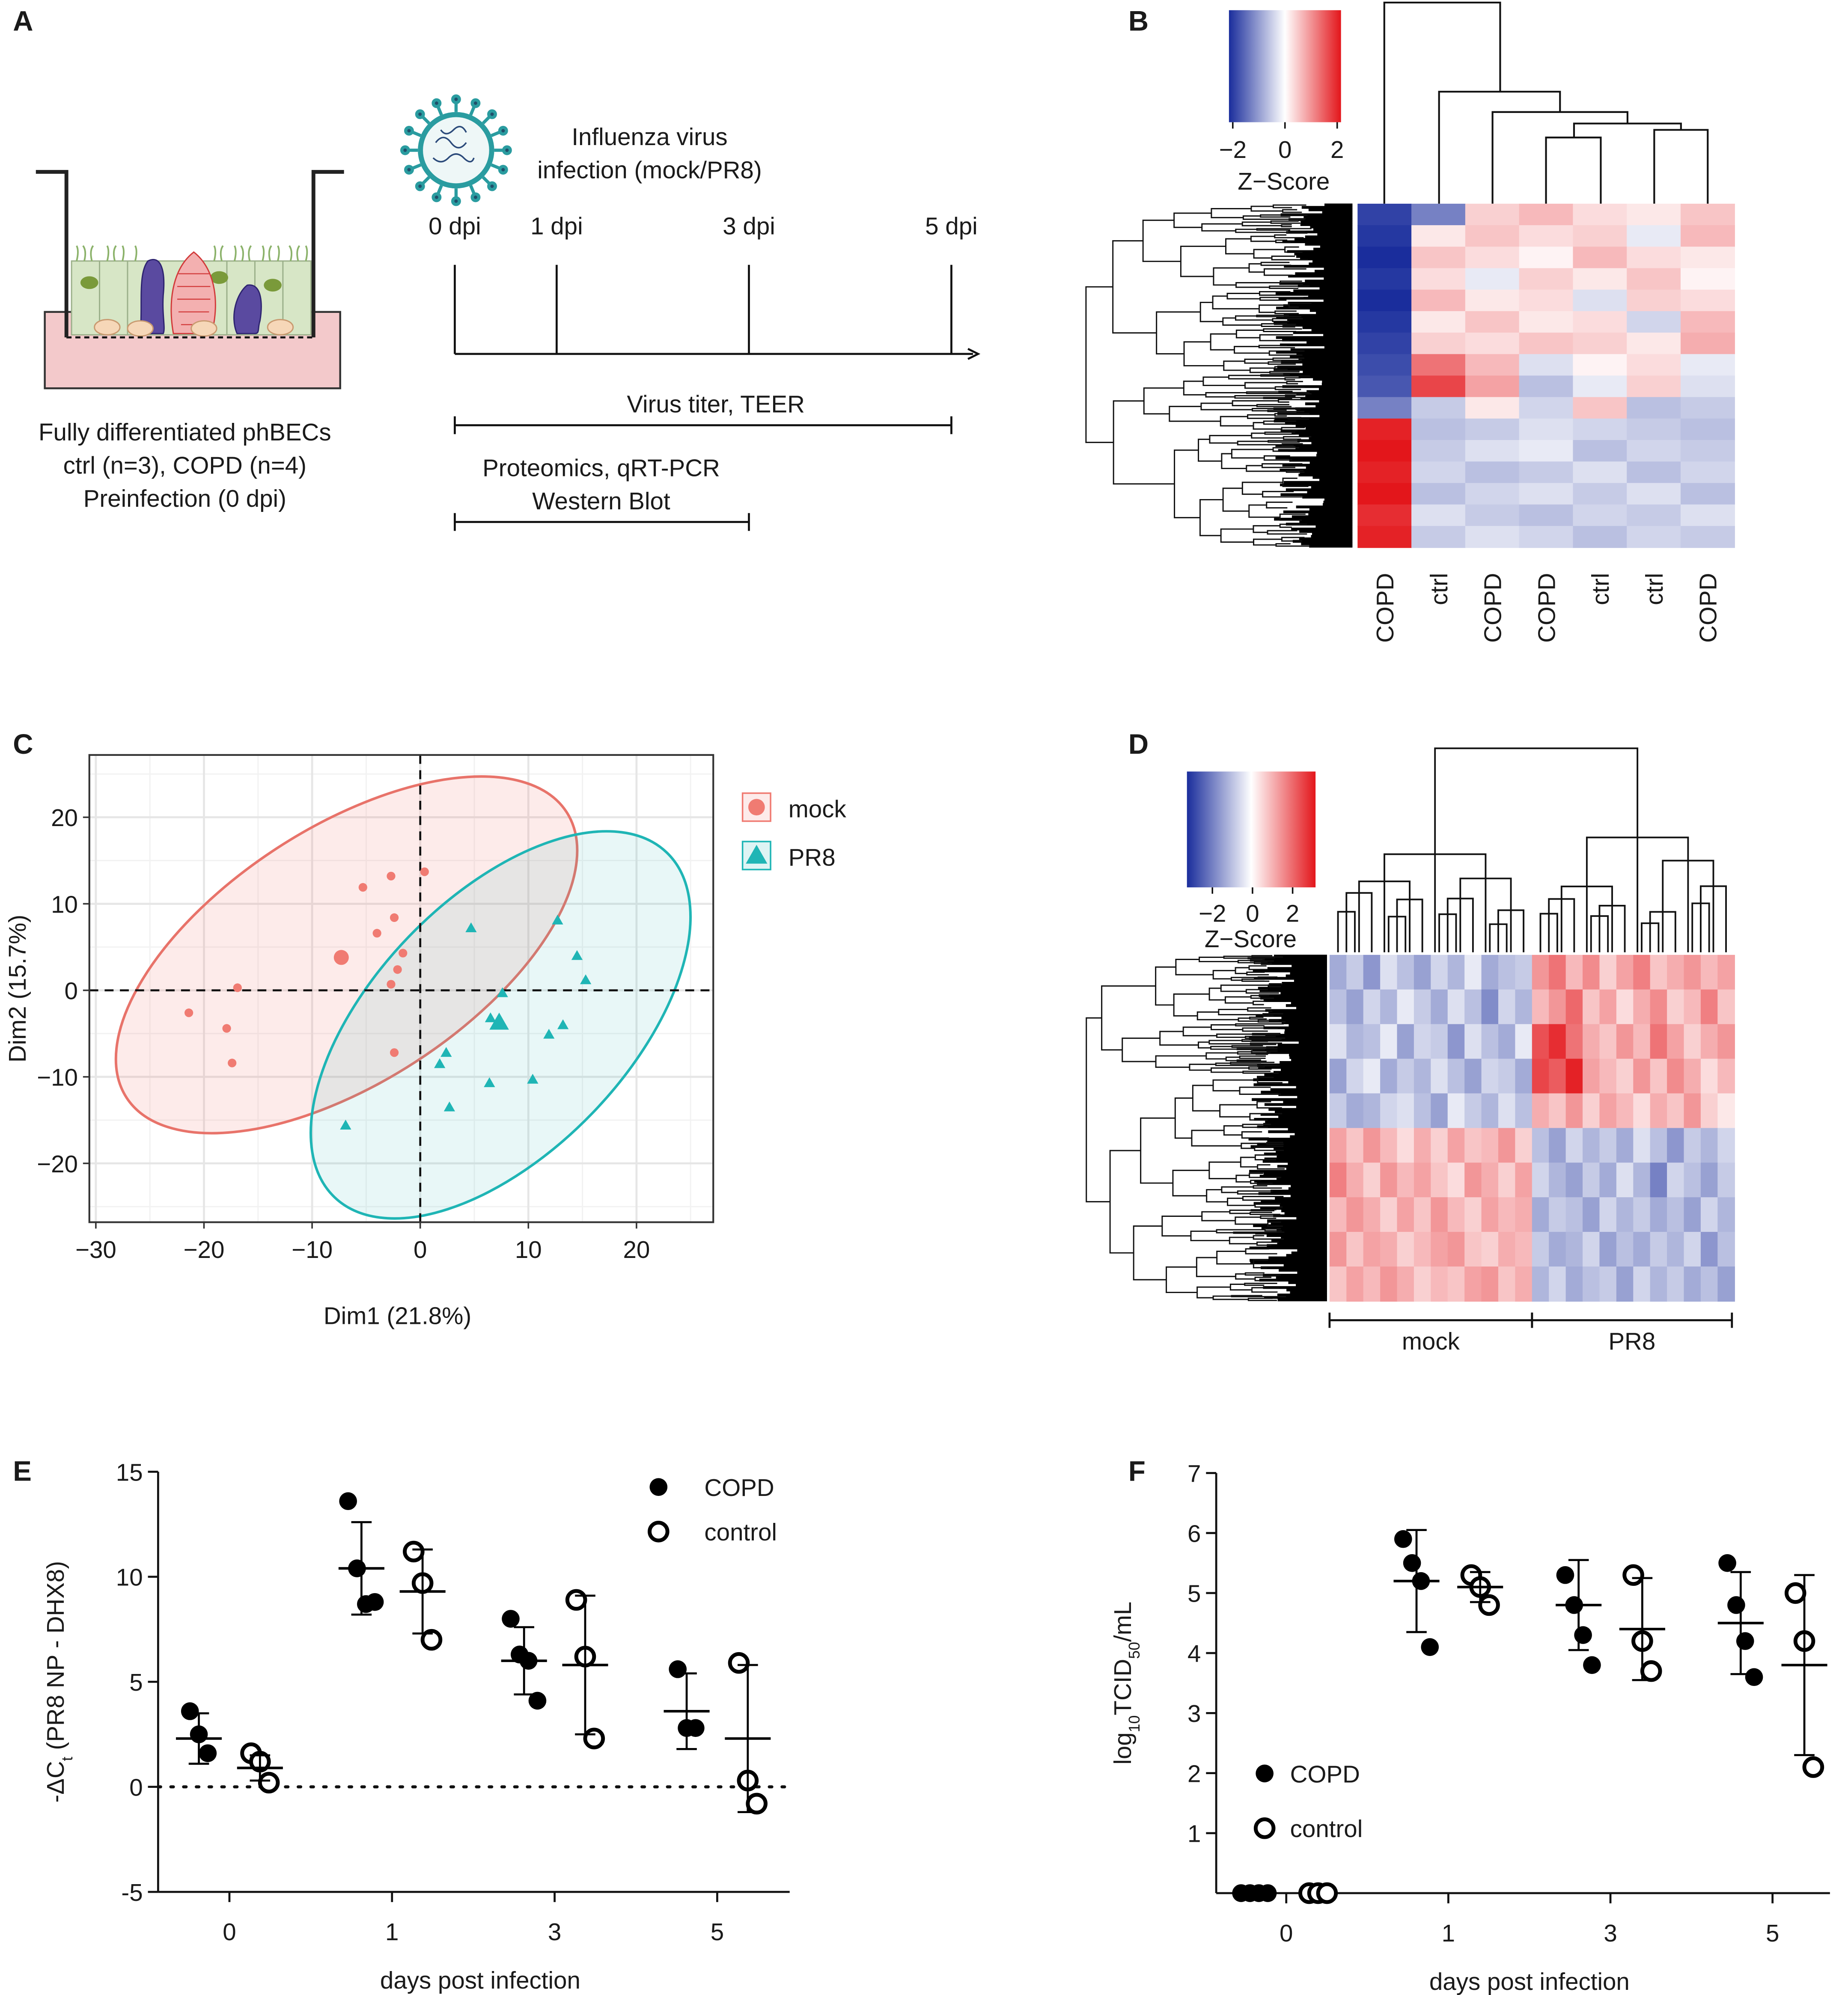 This screenshot has width=1848, height=1995. I want to click on x-tick-label: 3, so click(555, 1931).